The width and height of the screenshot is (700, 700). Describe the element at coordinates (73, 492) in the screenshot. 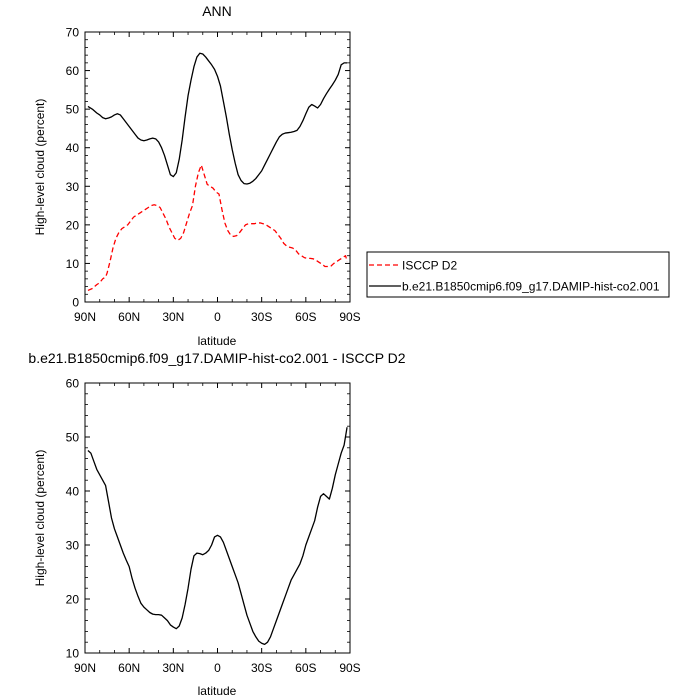

I see `bottom-chart-y-tick-label: 40` at that location.